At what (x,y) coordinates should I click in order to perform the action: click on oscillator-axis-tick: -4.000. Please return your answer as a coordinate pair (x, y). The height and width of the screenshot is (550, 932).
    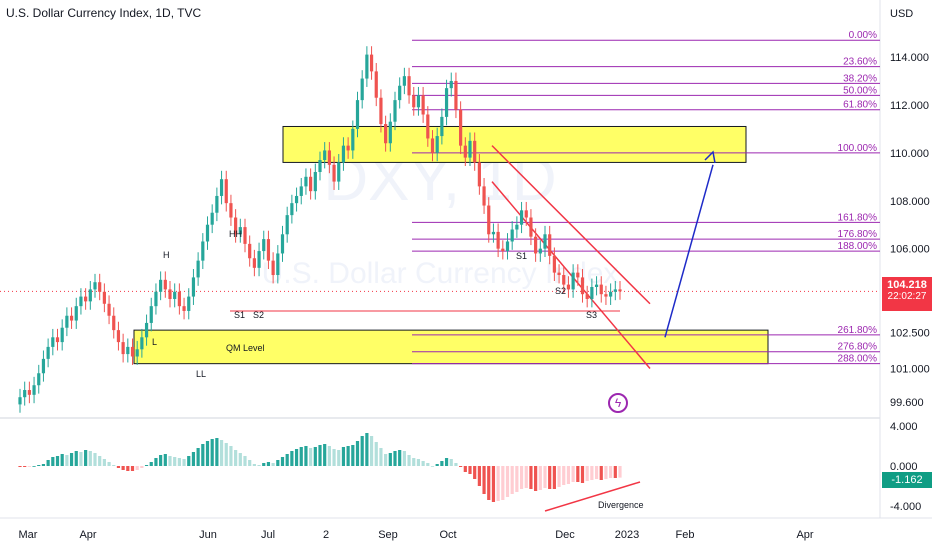
    Looking at the image, I should click on (905, 507).